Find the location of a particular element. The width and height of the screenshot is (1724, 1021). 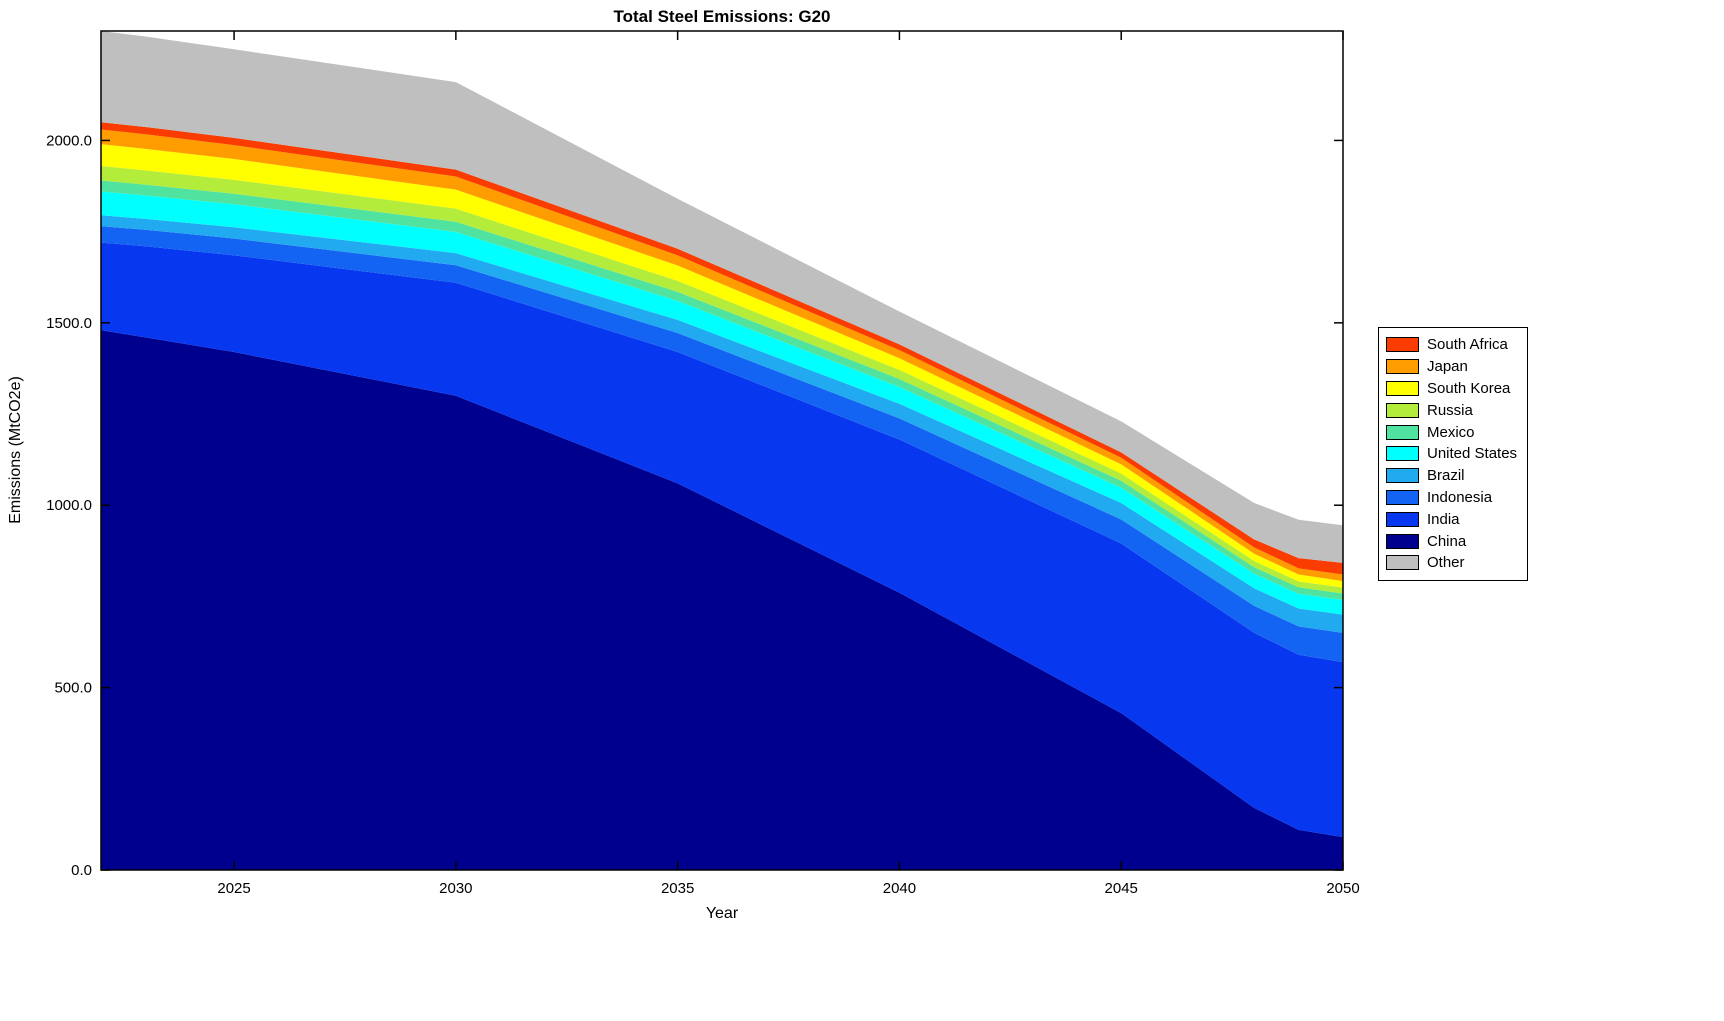

legend-item-india: India is located at coordinates (1451, 519).